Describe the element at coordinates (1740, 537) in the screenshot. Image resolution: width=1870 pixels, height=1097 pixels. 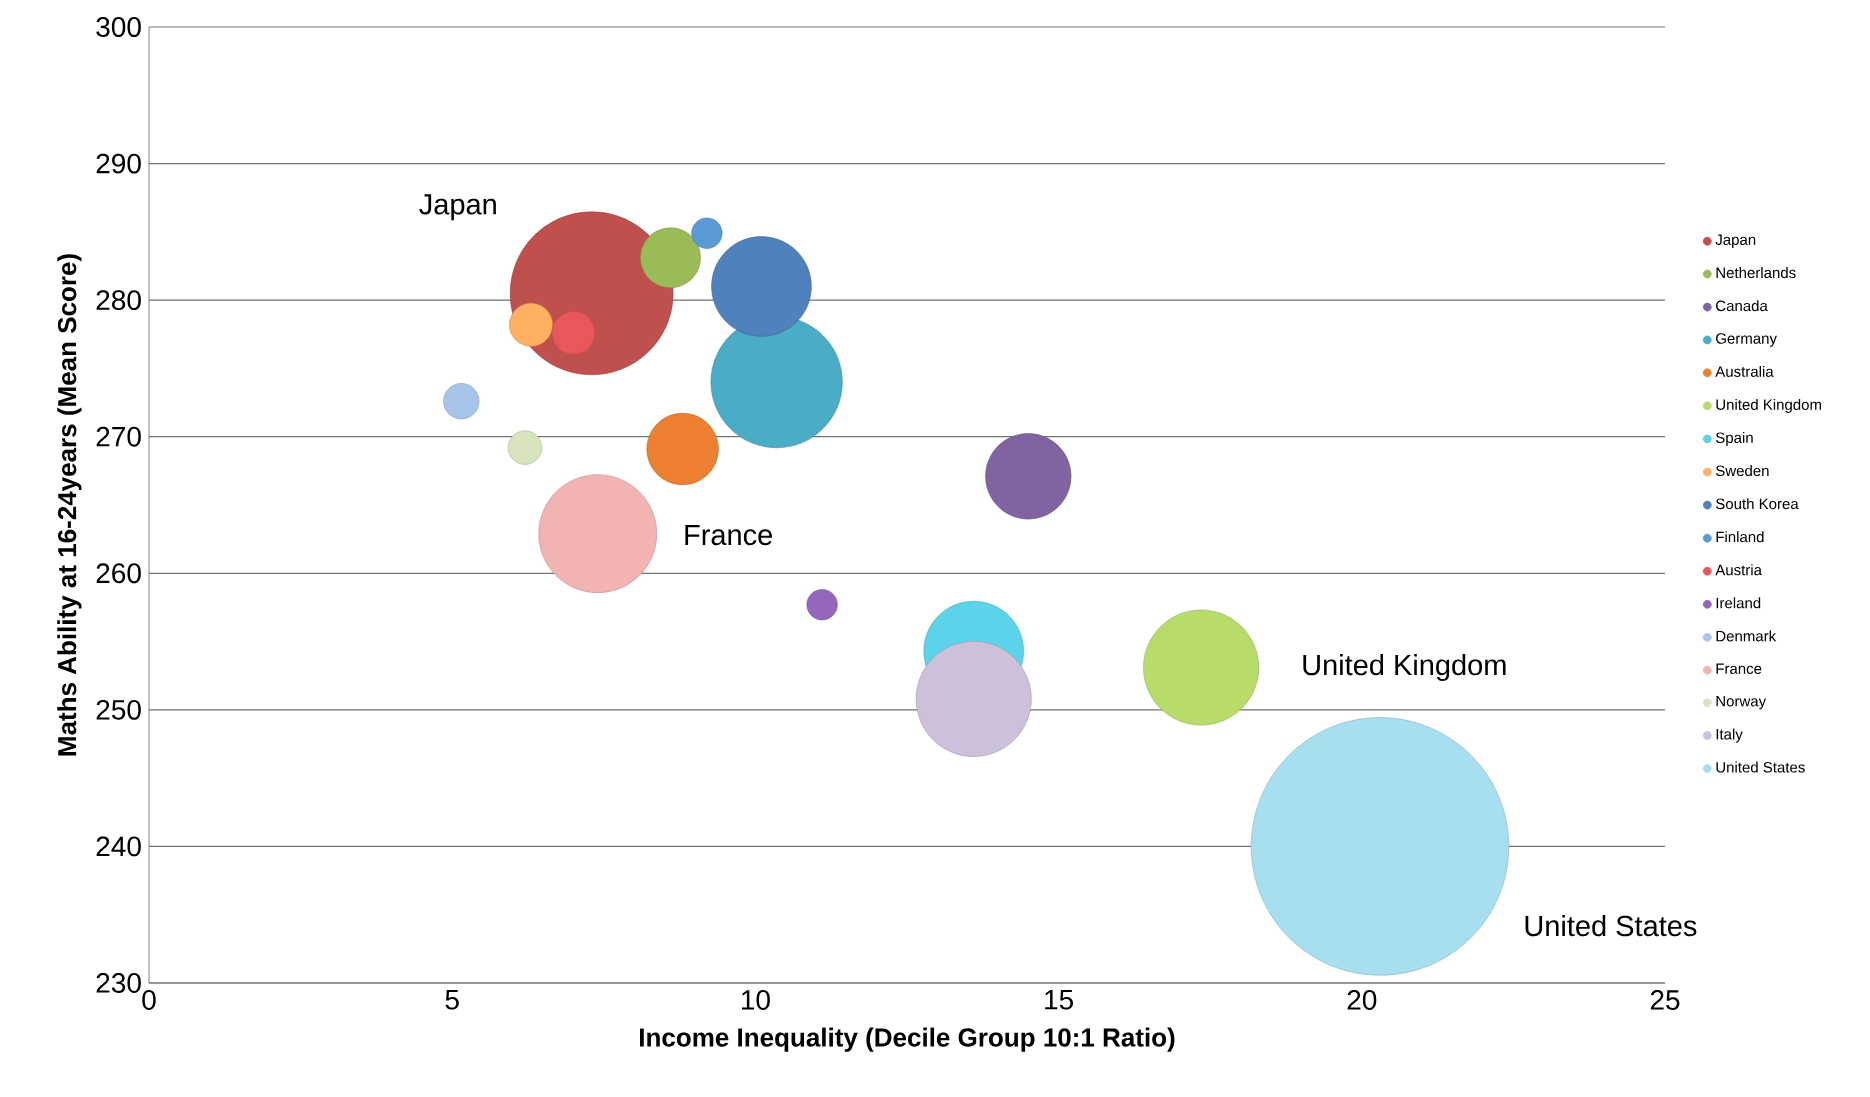
I see `legend-label: Finland` at that location.